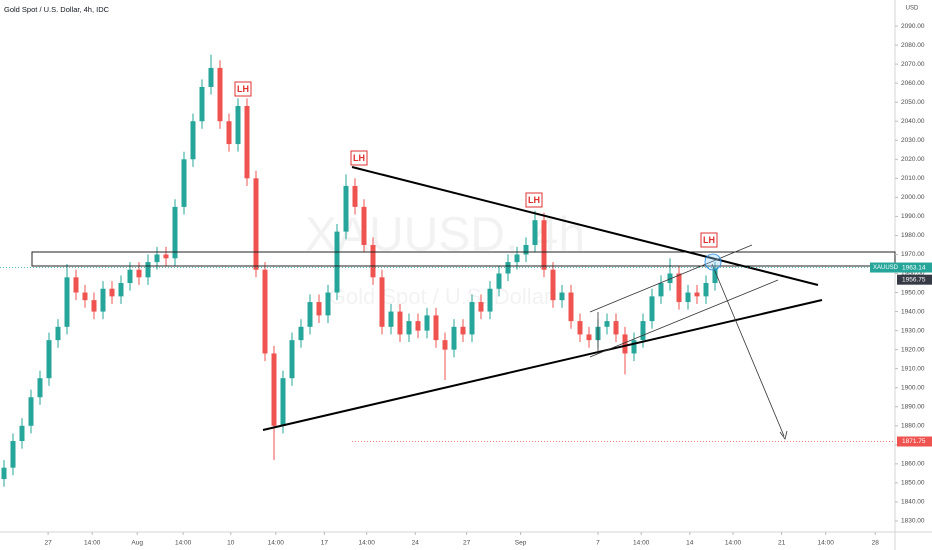  What do you see at coordinates (913, 121) in the screenshot?
I see `y-tick-label: 2040.00` at bounding box center [913, 121].